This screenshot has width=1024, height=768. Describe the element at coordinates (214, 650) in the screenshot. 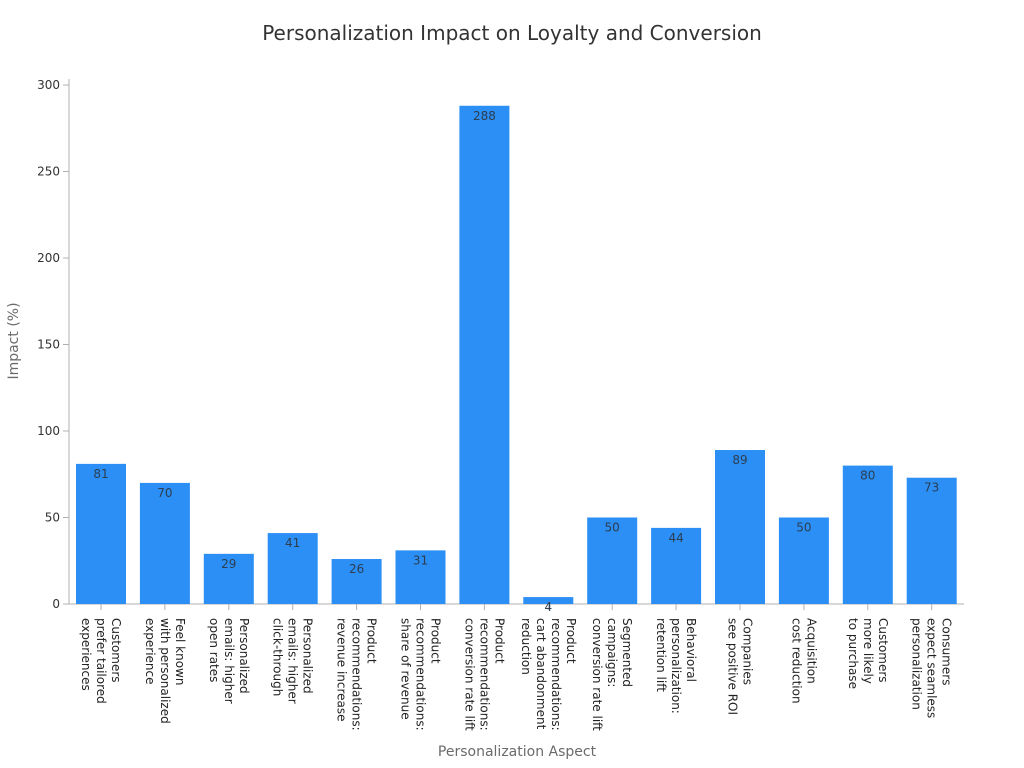

I see `x-tick-label-line: open rates` at that location.